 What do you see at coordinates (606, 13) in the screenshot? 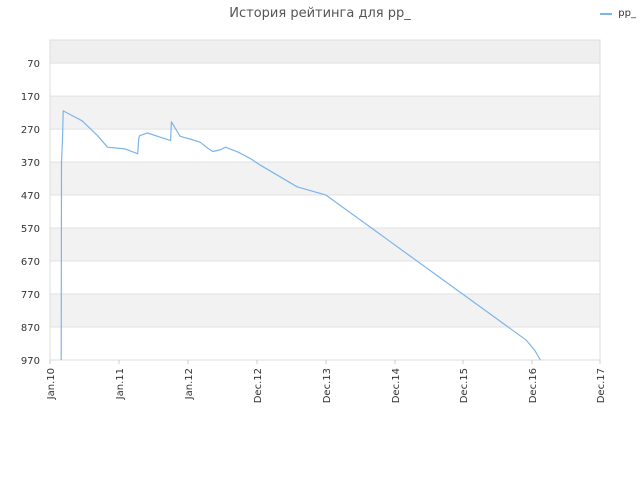
I see `legend-swatch` at bounding box center [606, 13].